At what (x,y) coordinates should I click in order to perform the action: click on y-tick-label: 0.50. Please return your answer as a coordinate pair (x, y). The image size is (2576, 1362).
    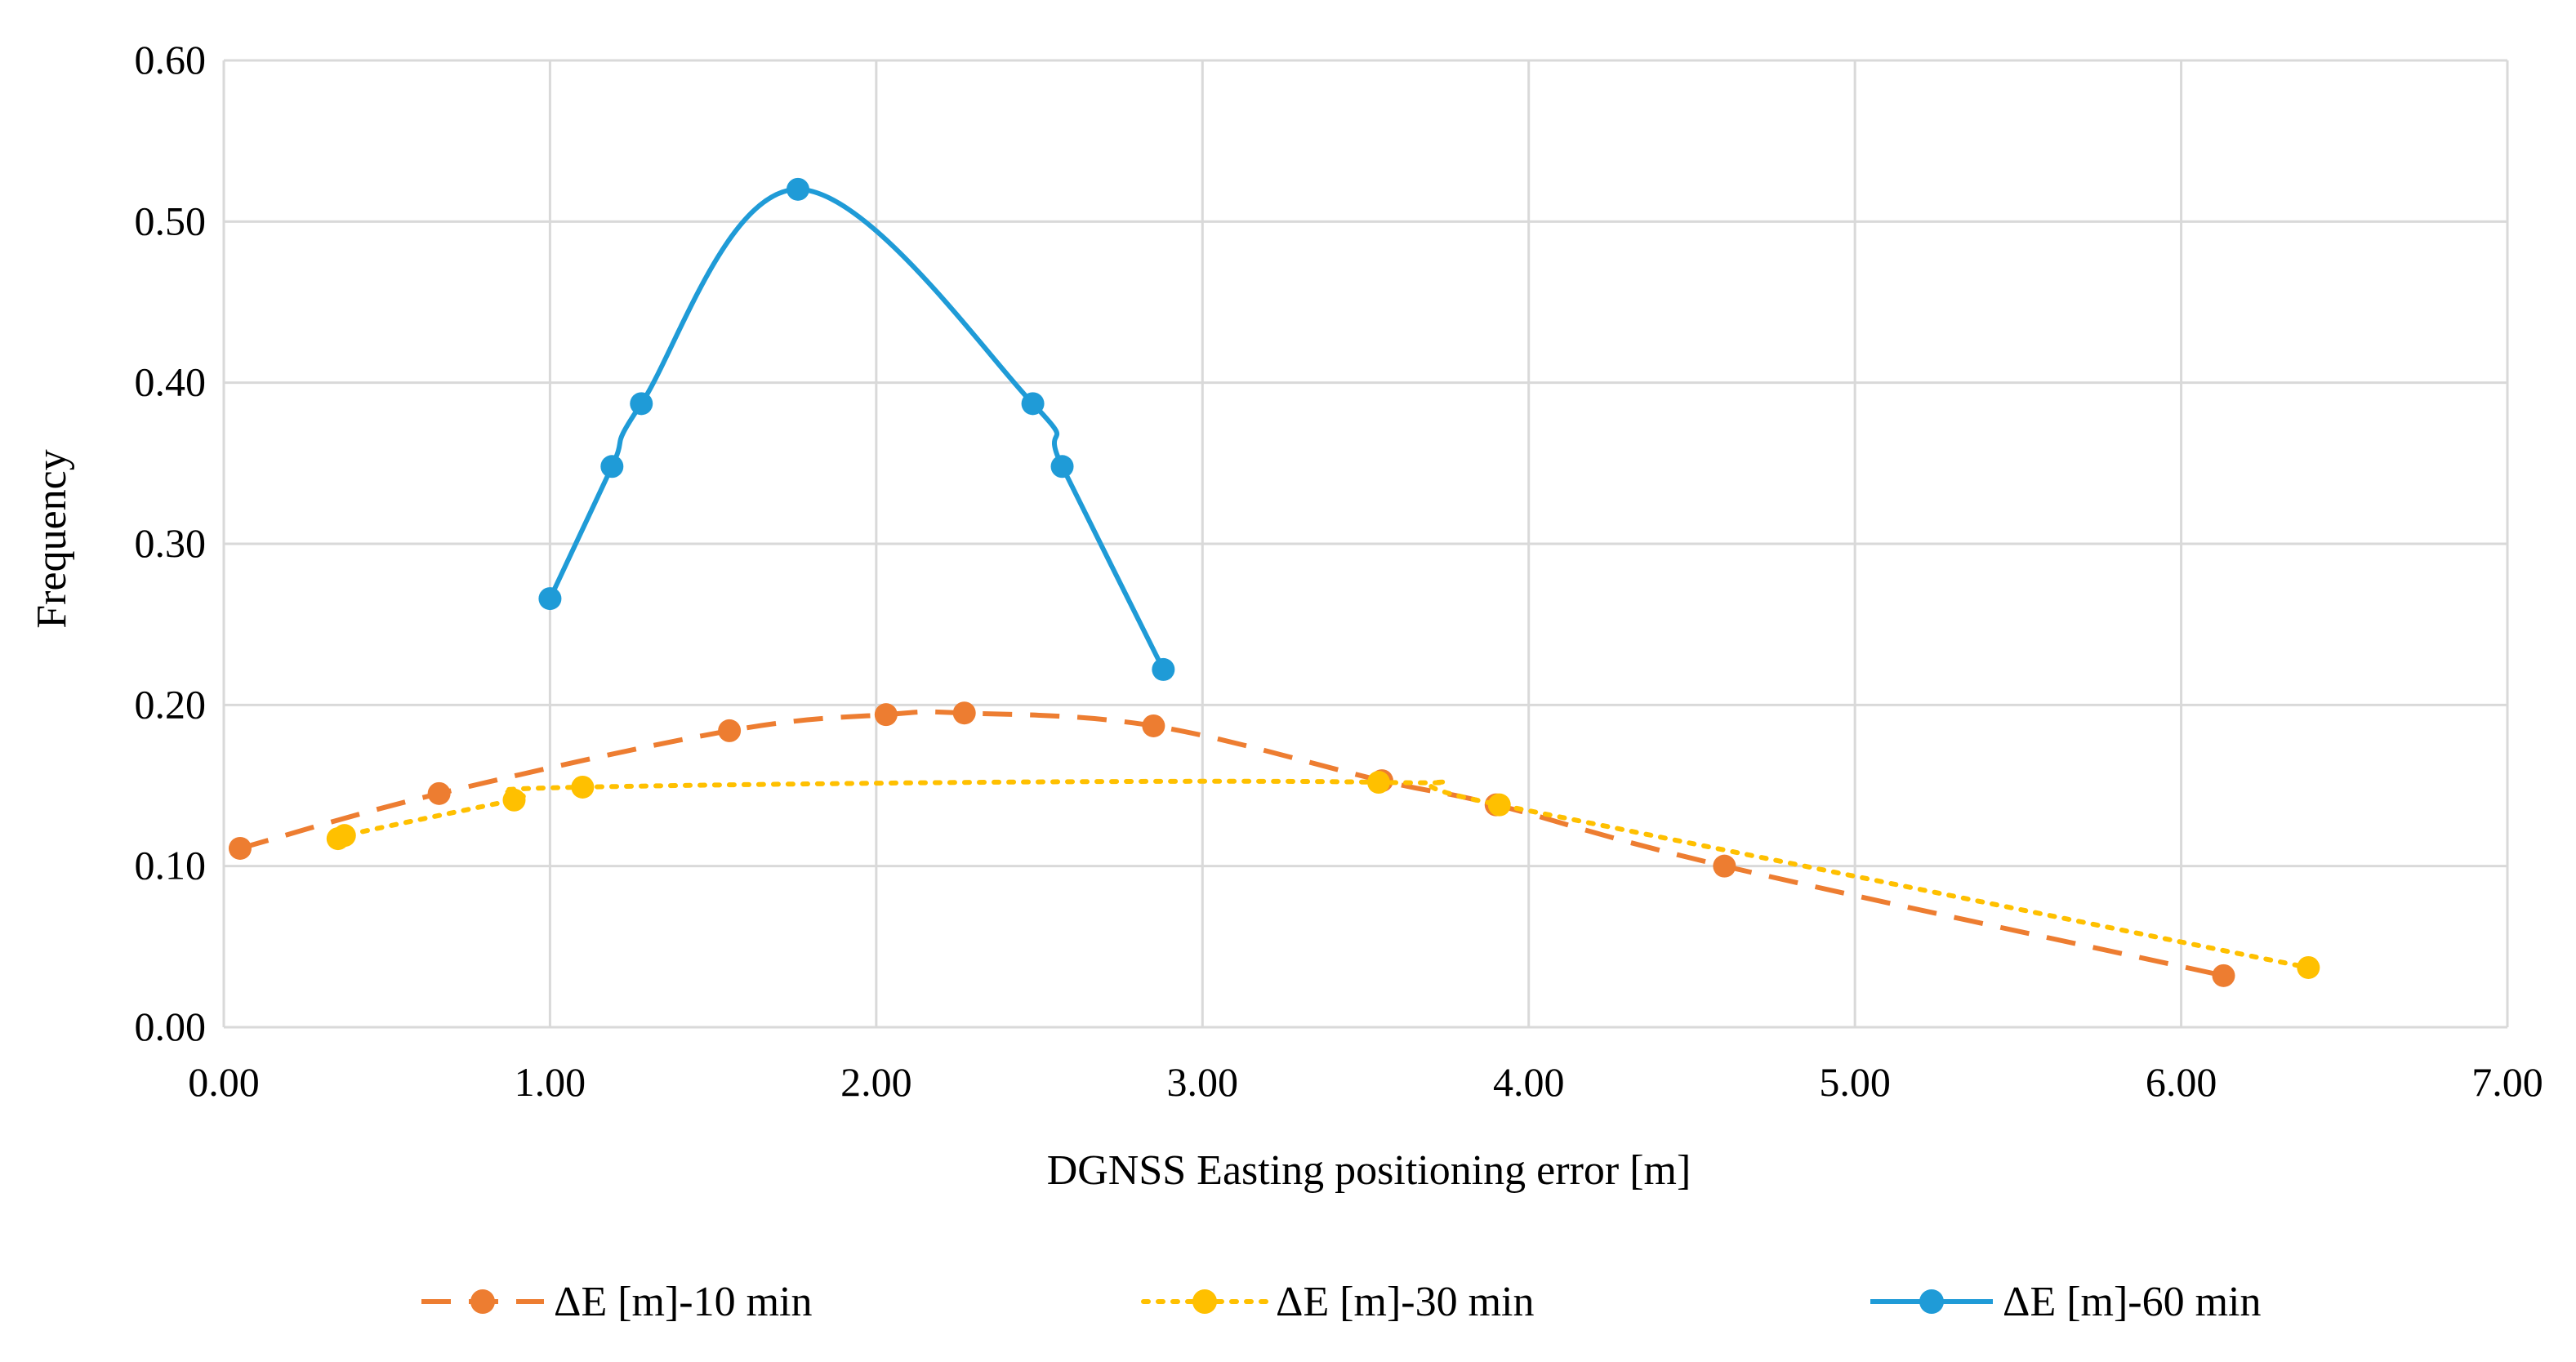
    Looking at the image, I should click on (171, 221).